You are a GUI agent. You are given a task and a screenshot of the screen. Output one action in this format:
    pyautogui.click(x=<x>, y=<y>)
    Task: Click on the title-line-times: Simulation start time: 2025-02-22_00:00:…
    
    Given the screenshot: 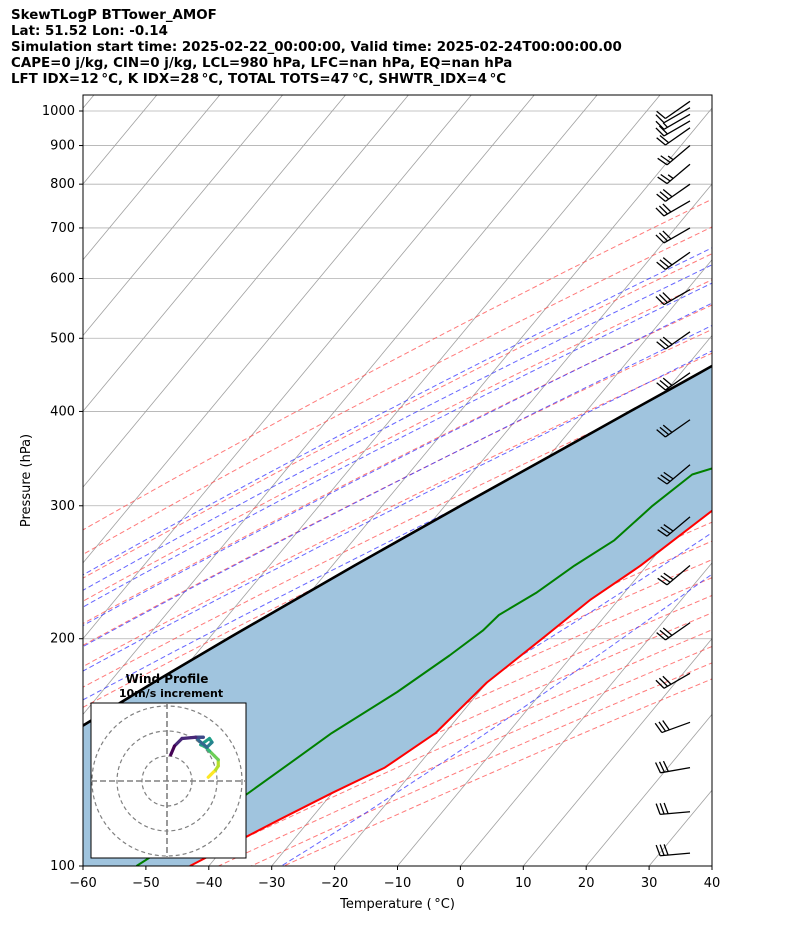 What is the action you would take?
    pyautogui.click(x=316, y=47)
    